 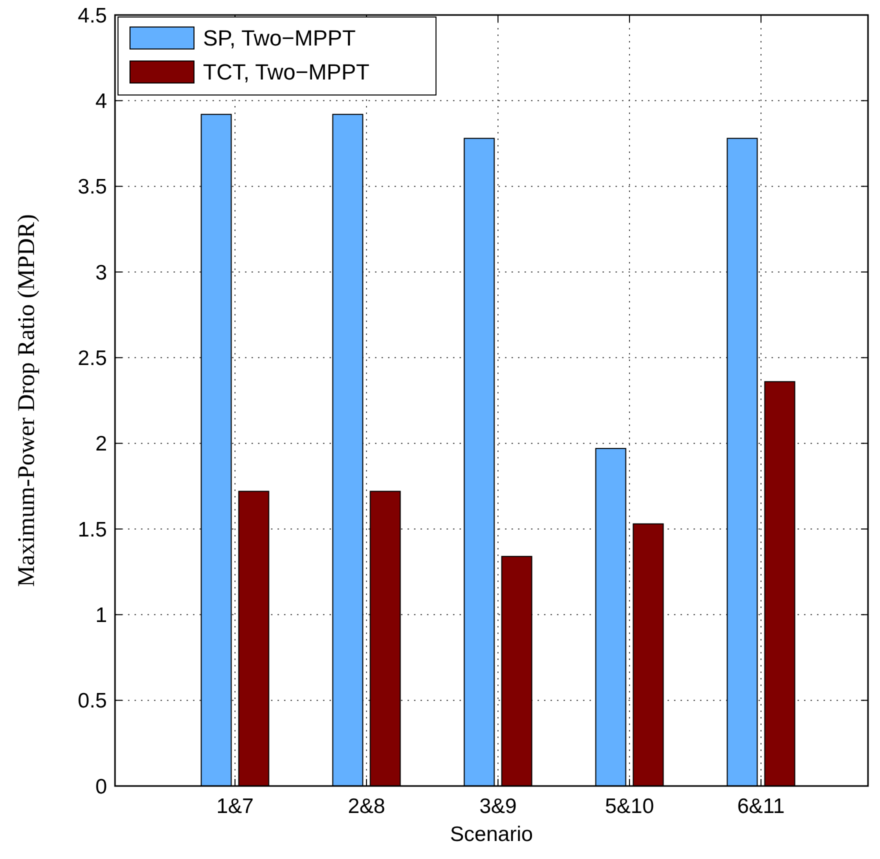 I want to click on y-tick-label: 2, so click(x=101, y=444).